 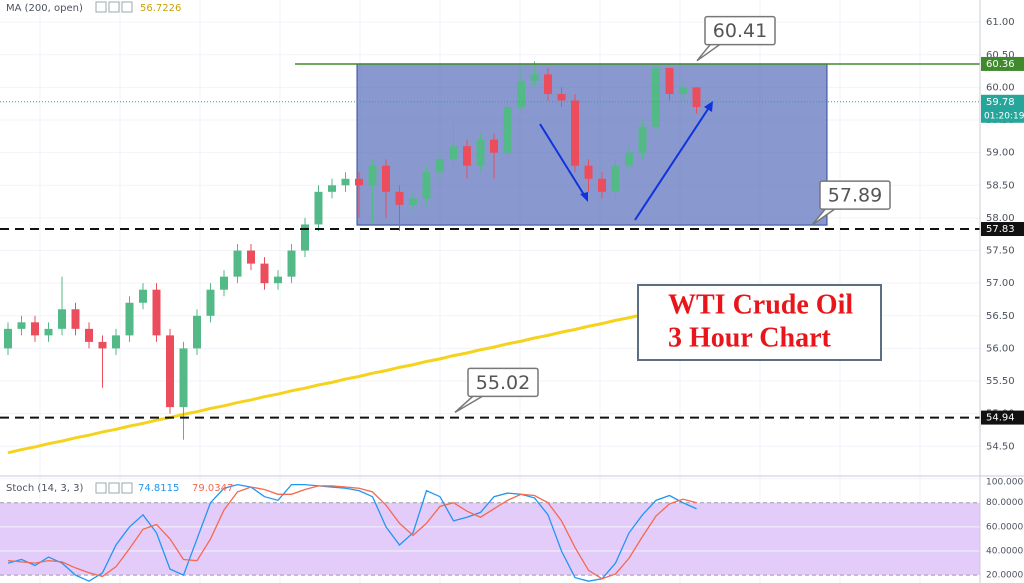 I want to click on callout-label: 57.89, so click(x=855, y=196).